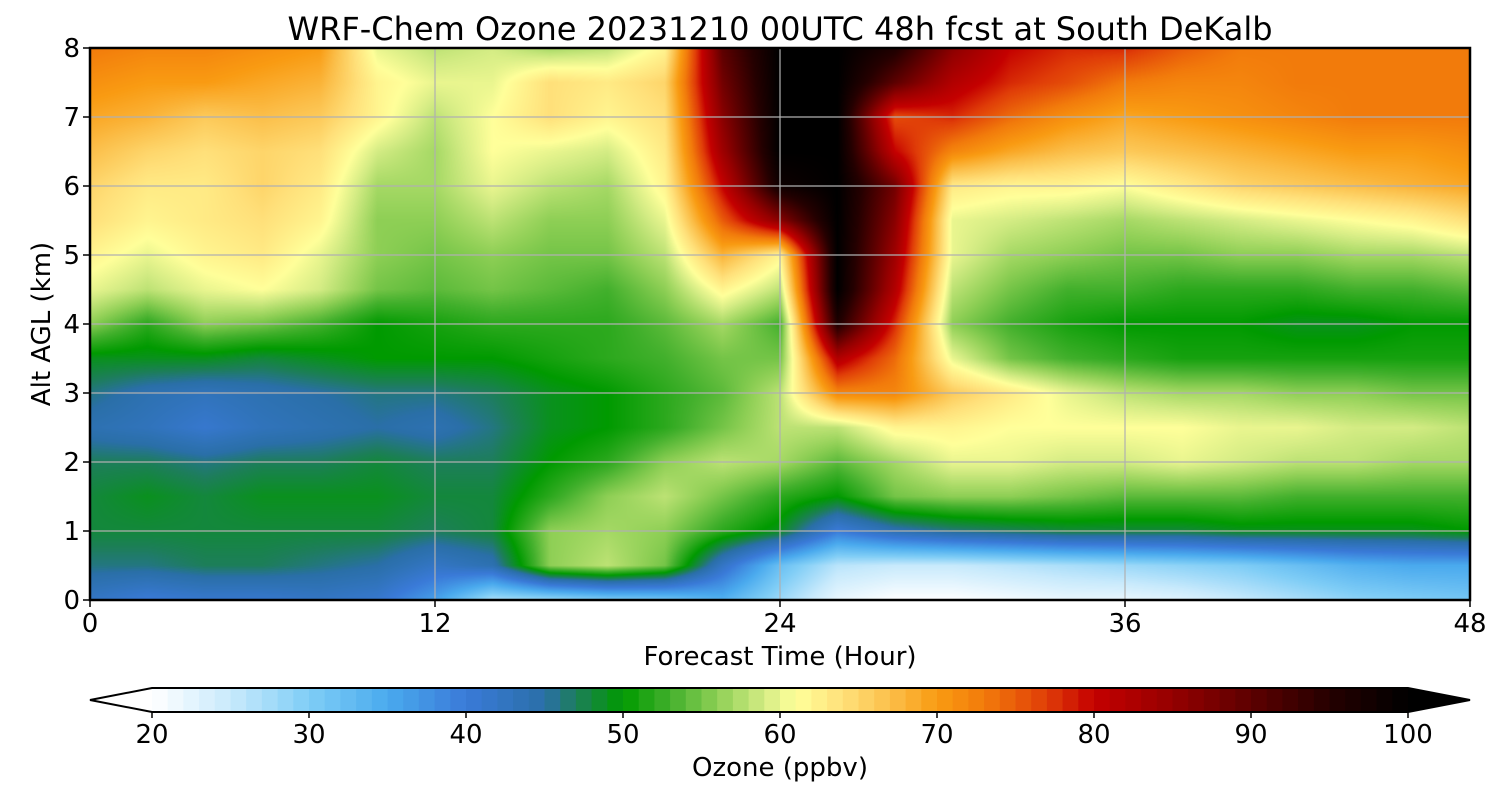 This screenshot has width=1500, height=804. I want to click on x-tick-label: 0, so click(90, 624).